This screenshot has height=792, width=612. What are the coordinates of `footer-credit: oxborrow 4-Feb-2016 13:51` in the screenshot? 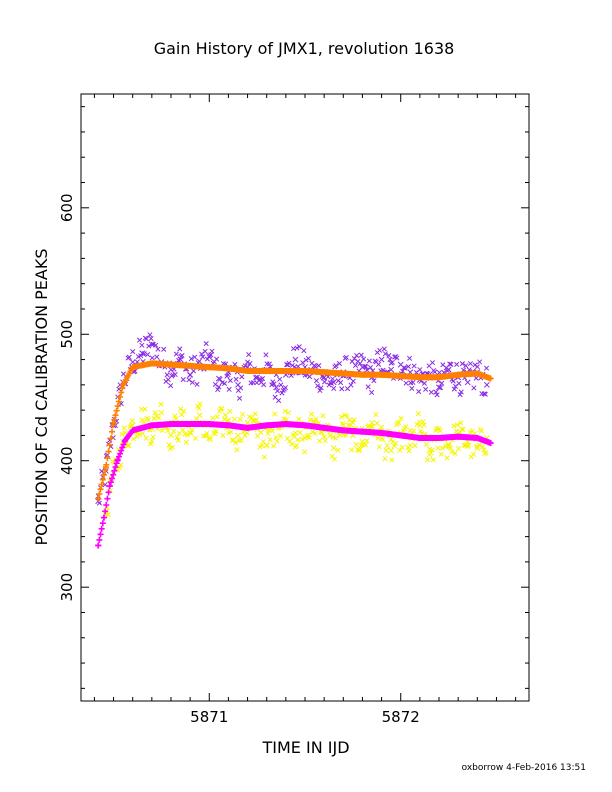 It's located at (524, 768).